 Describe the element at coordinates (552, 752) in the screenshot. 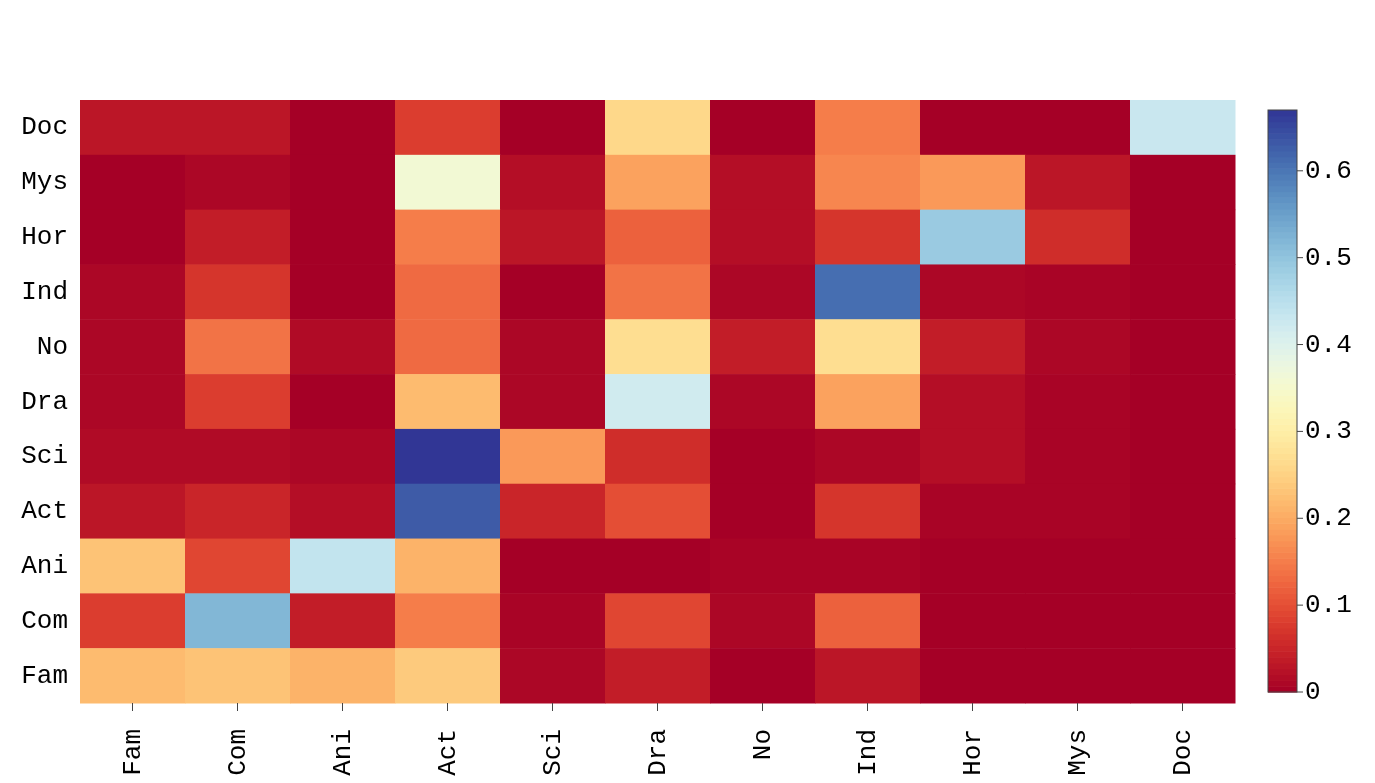

I see `x-tick-label: Sci` at that location.